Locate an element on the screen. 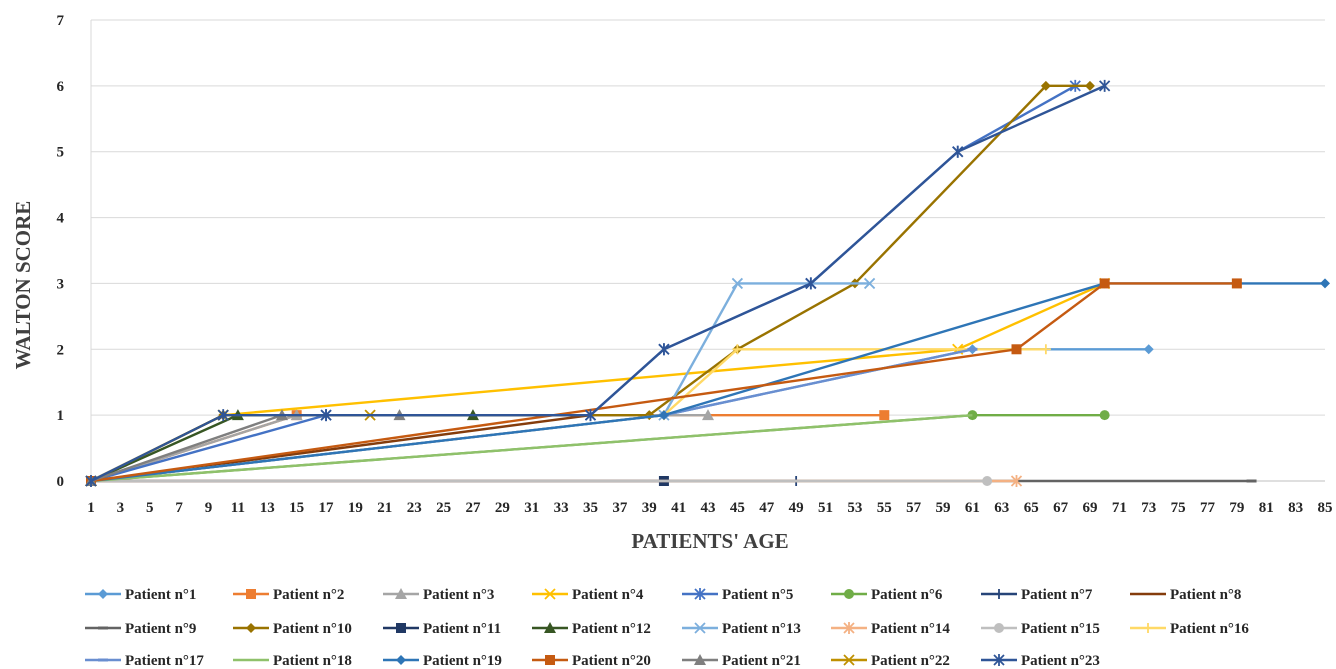  legend-label-patient-12: Patient n°12 is located at coordinates (611, 629).